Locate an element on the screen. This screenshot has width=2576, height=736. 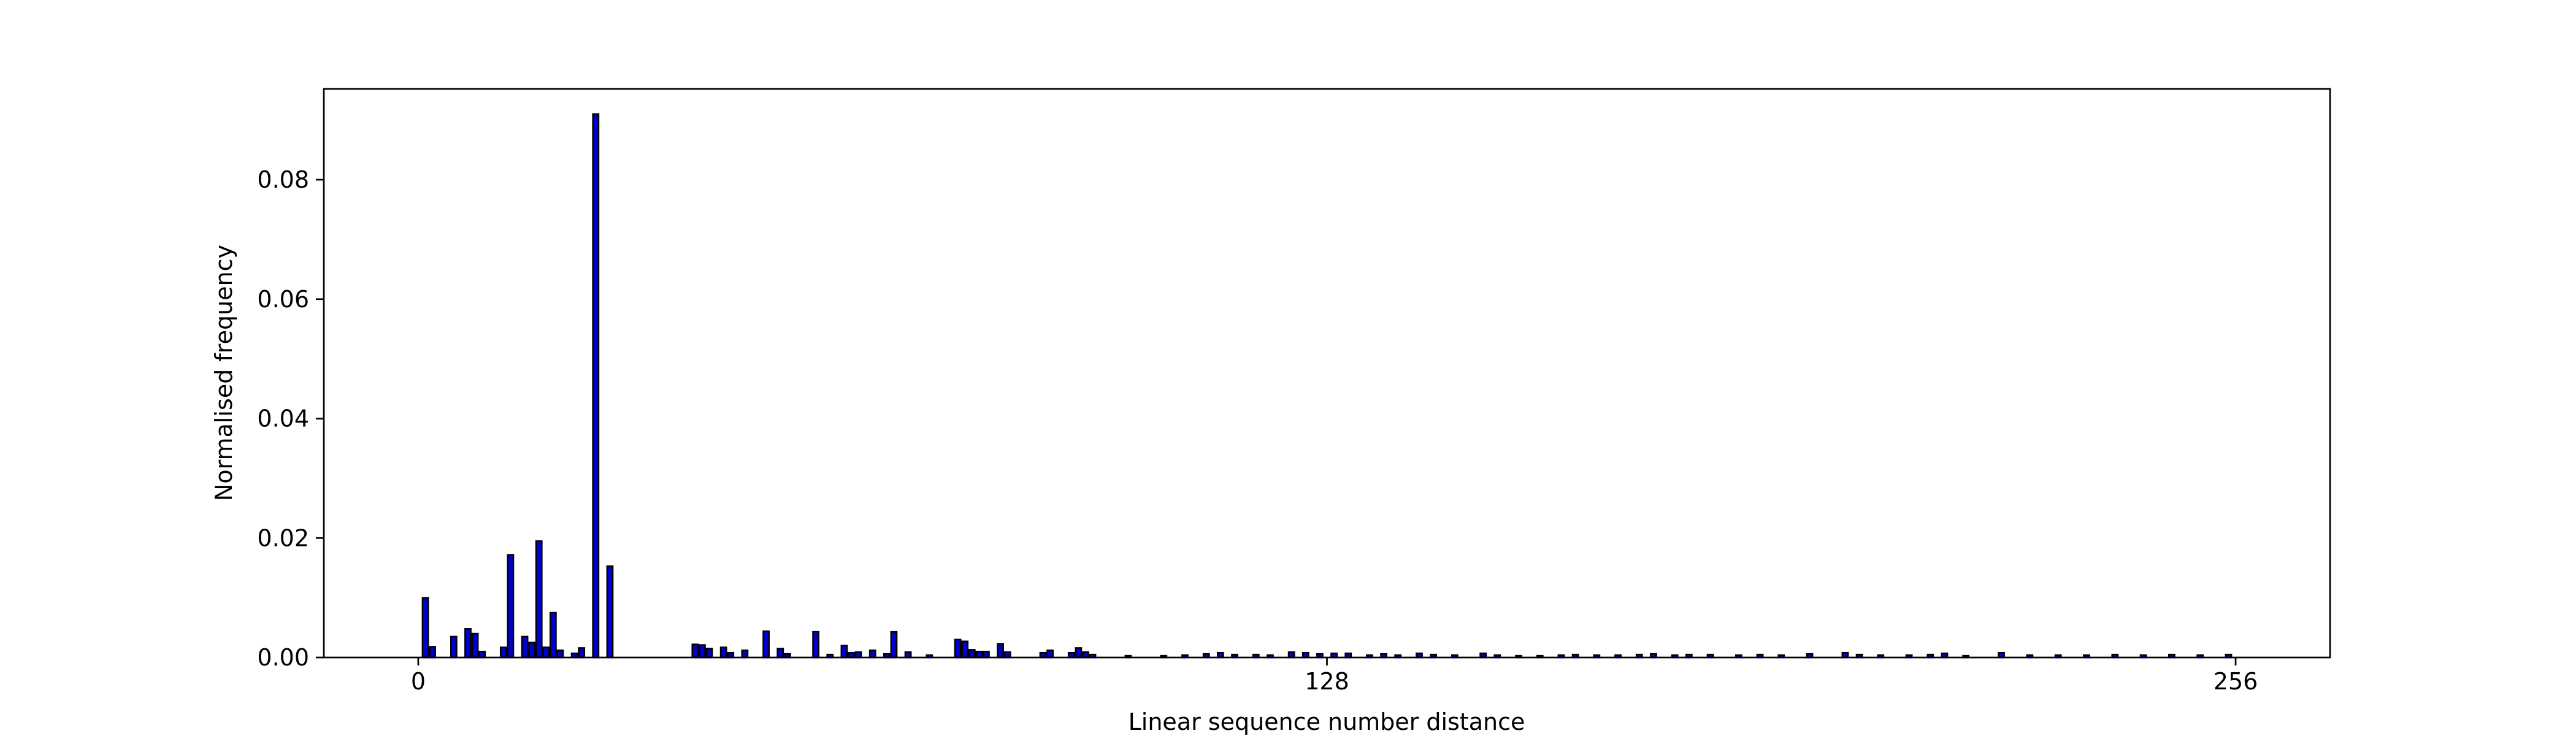
y-tick-label: 0.06 is located at coordinates (283, 299).